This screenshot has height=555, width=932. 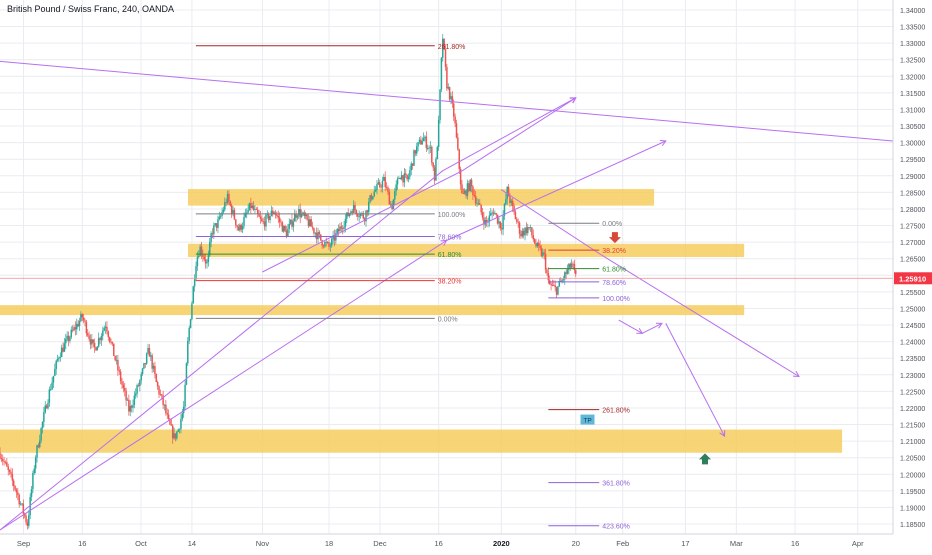 I want to click on trend-line, so click(x=650, y=283).